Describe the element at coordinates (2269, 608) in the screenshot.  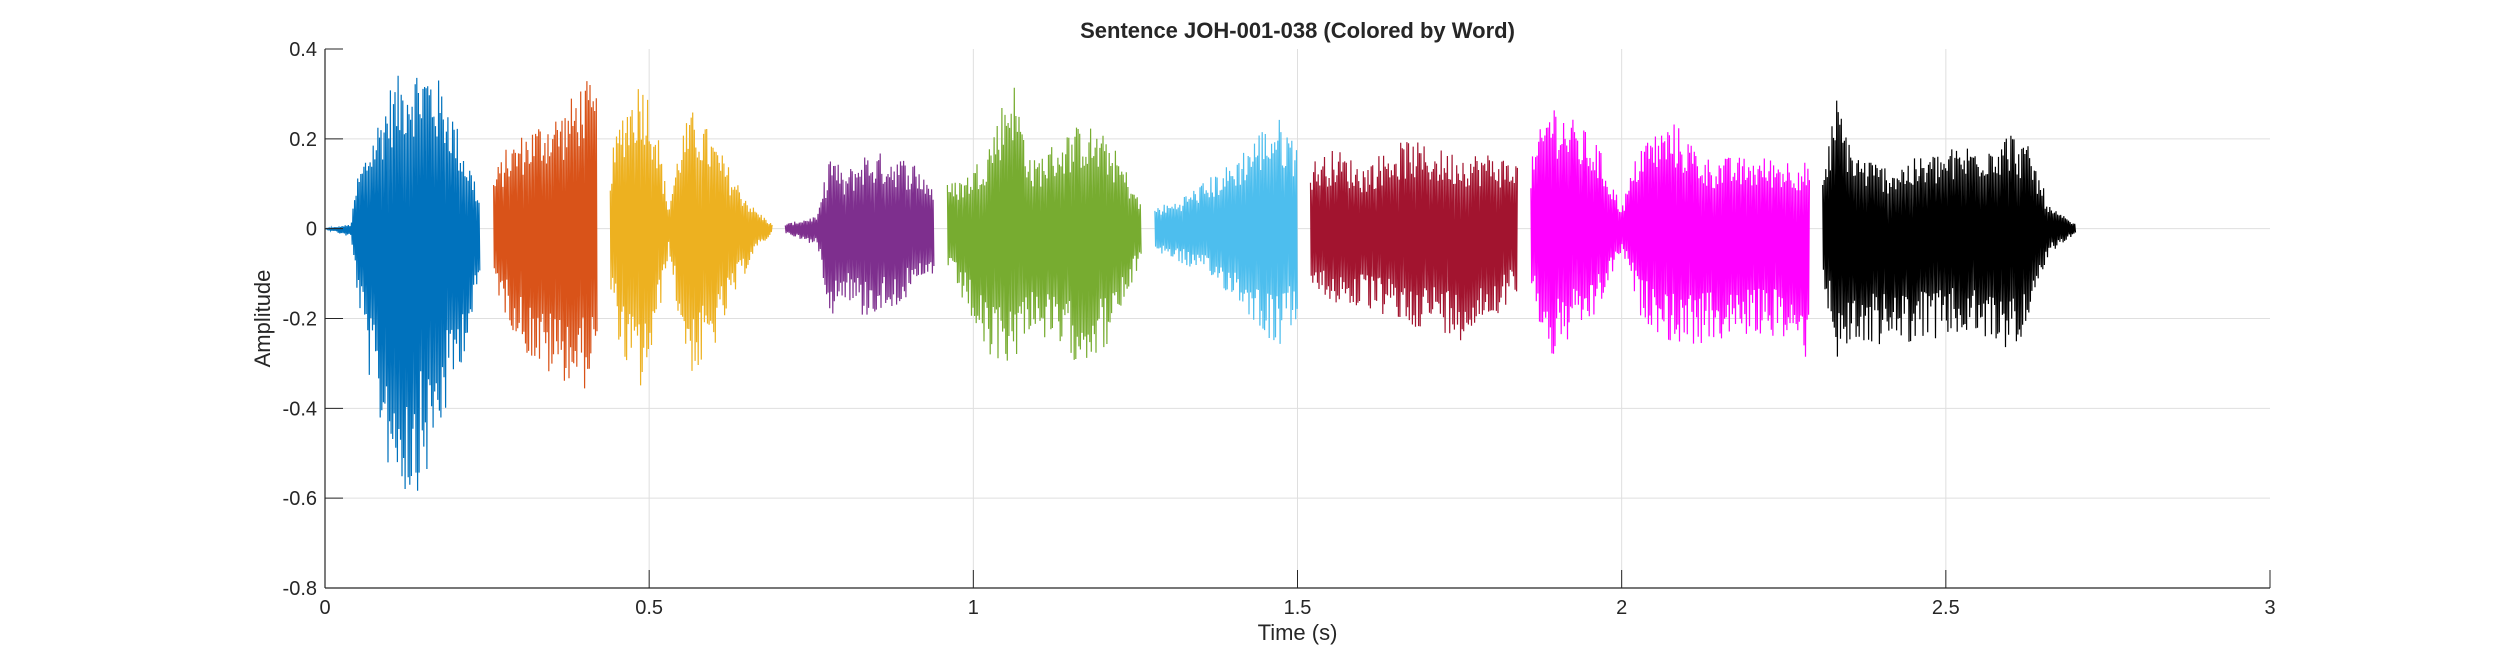
I see `x-tick-label: 3` at that location.